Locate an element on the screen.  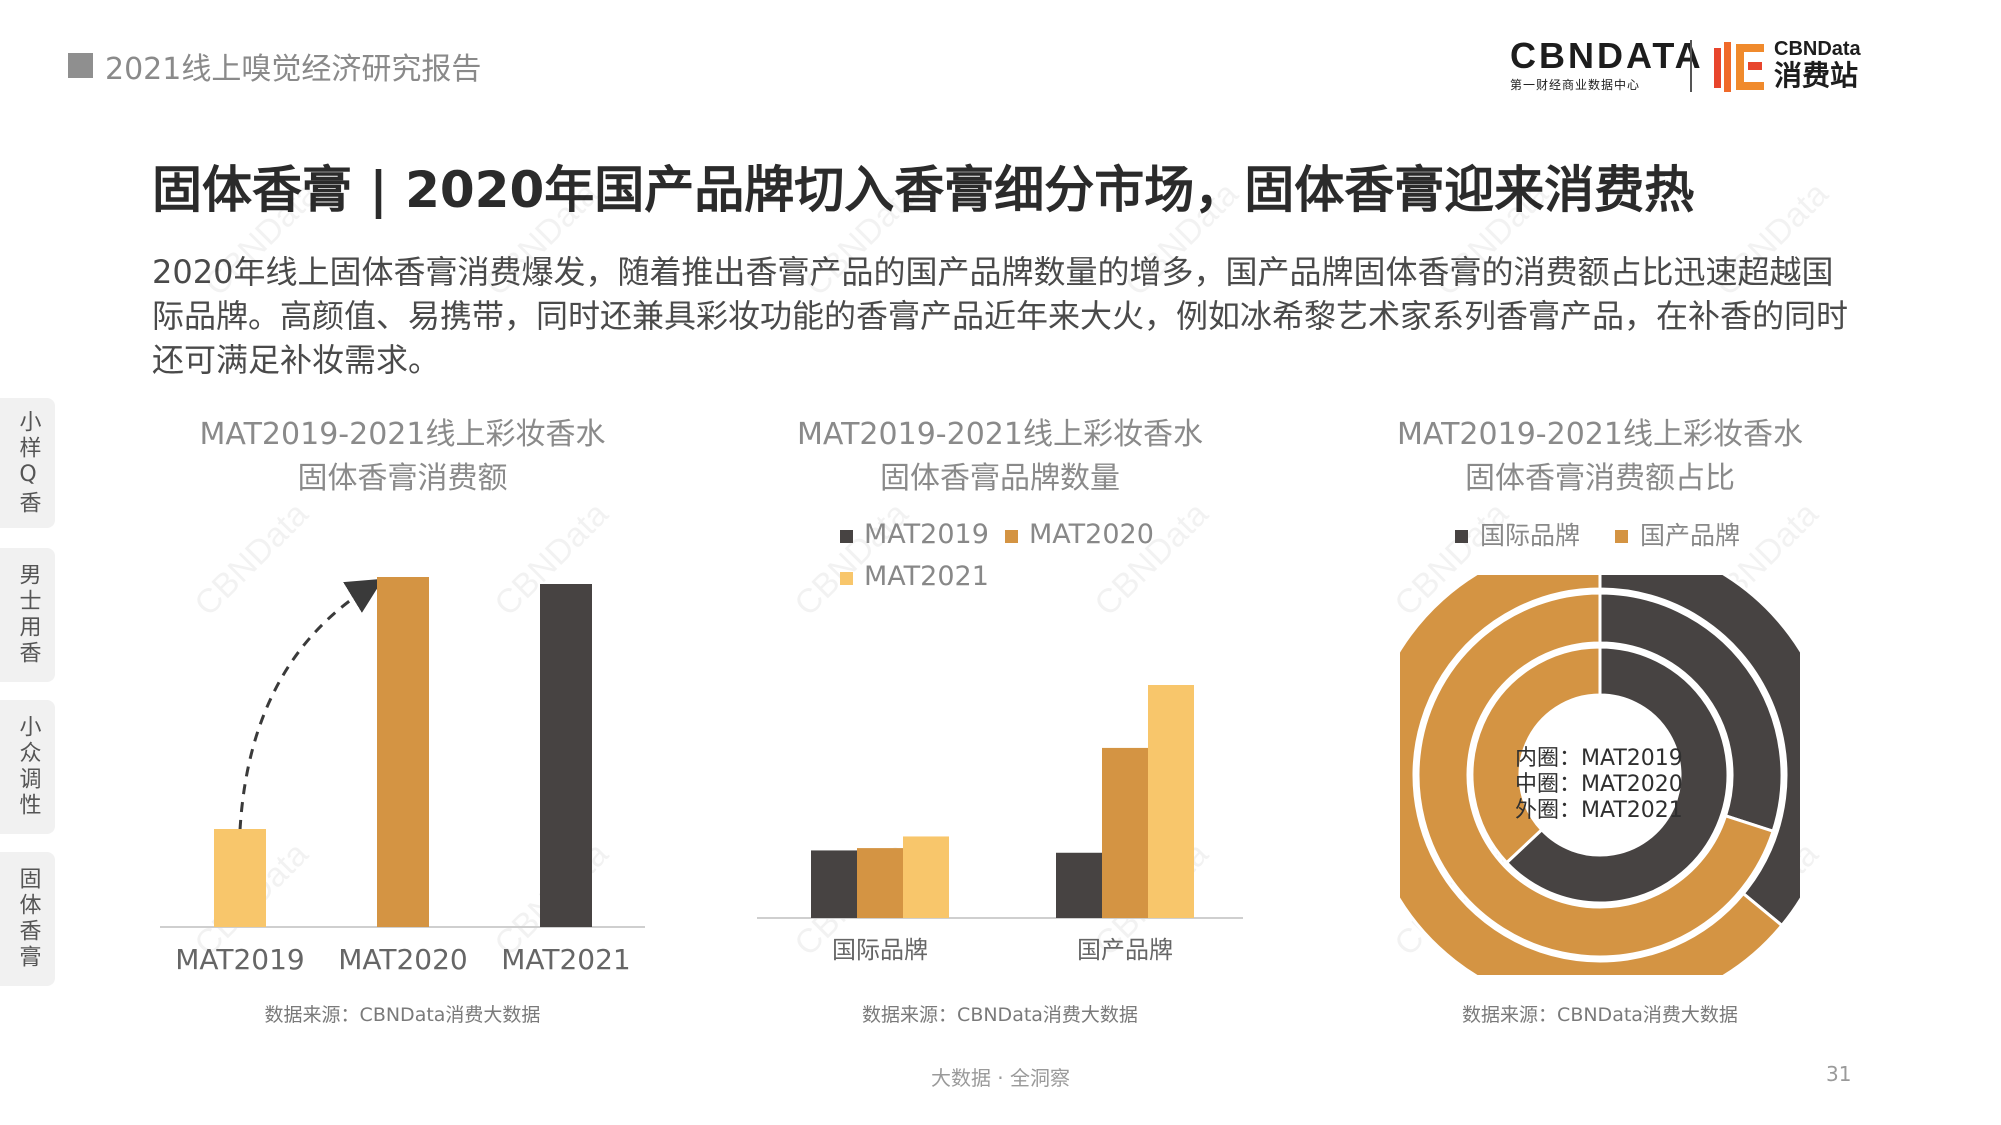
chart2-title-line1: MAT2019-2021线上彩妆香水 is located at coordinates (1000, 434).